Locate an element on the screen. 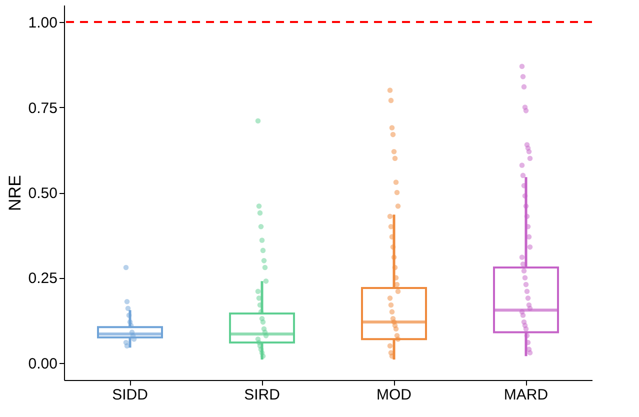 The width and height of the screenshot is (639, 417). y-tick-label: 0.25 is located at coordinates (43, 279).